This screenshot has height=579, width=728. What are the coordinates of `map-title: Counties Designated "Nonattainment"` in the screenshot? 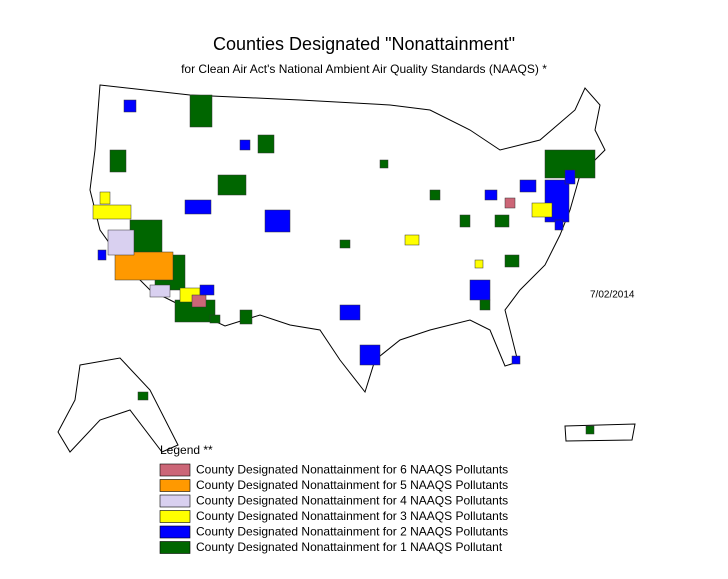 It's located at (364, 44).